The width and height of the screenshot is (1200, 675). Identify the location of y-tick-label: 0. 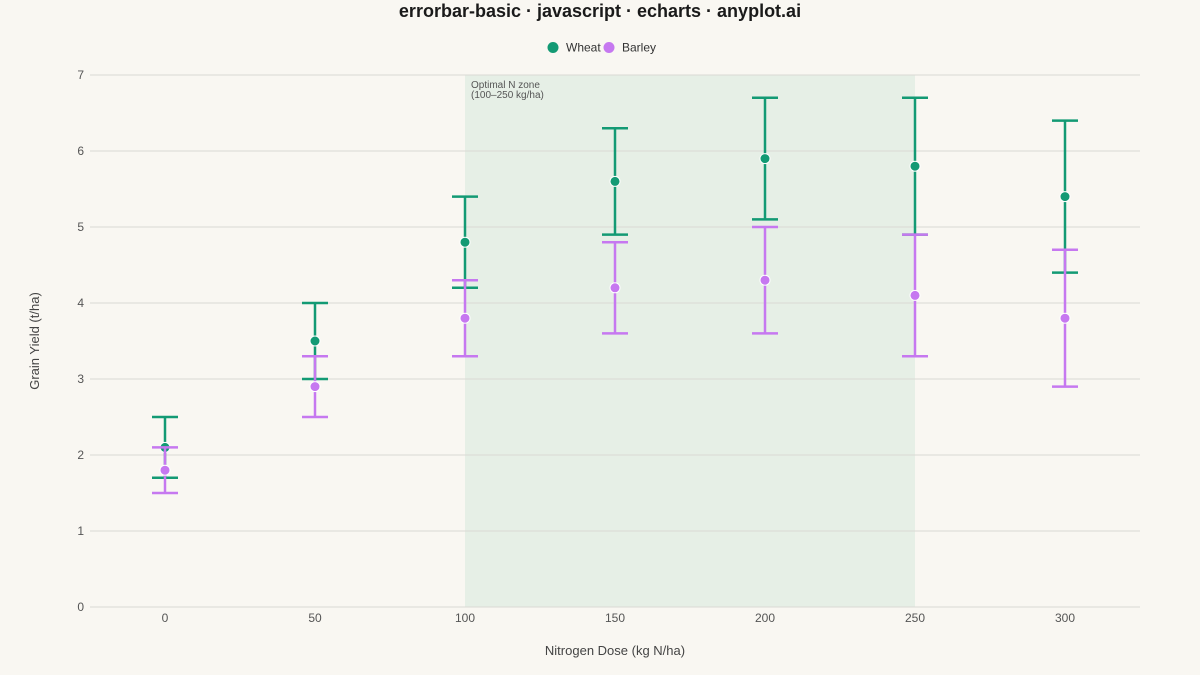
(80, 607).